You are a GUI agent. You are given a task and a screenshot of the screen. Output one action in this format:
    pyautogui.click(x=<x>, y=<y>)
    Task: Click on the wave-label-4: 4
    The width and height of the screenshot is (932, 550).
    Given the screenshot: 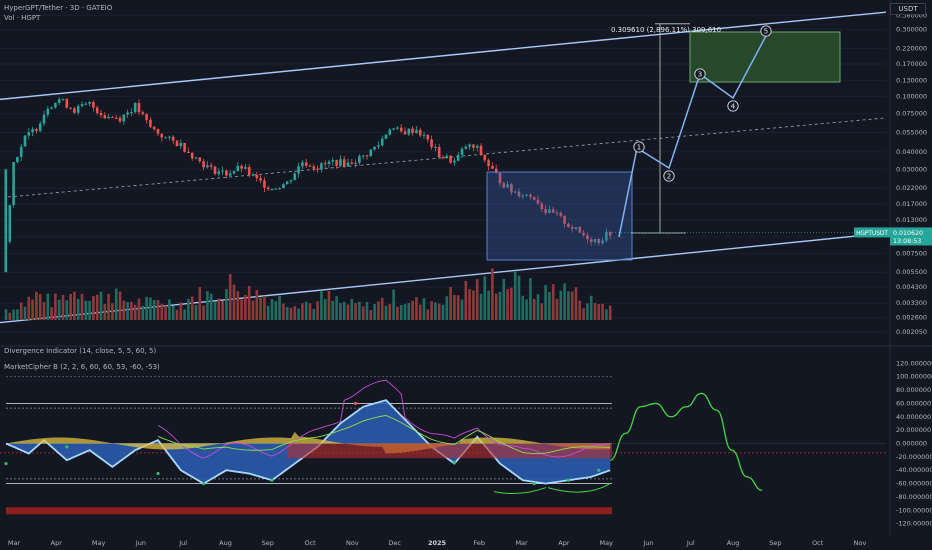 What is the action you would take?
    pyautogui.click(x=733, y=106)
    